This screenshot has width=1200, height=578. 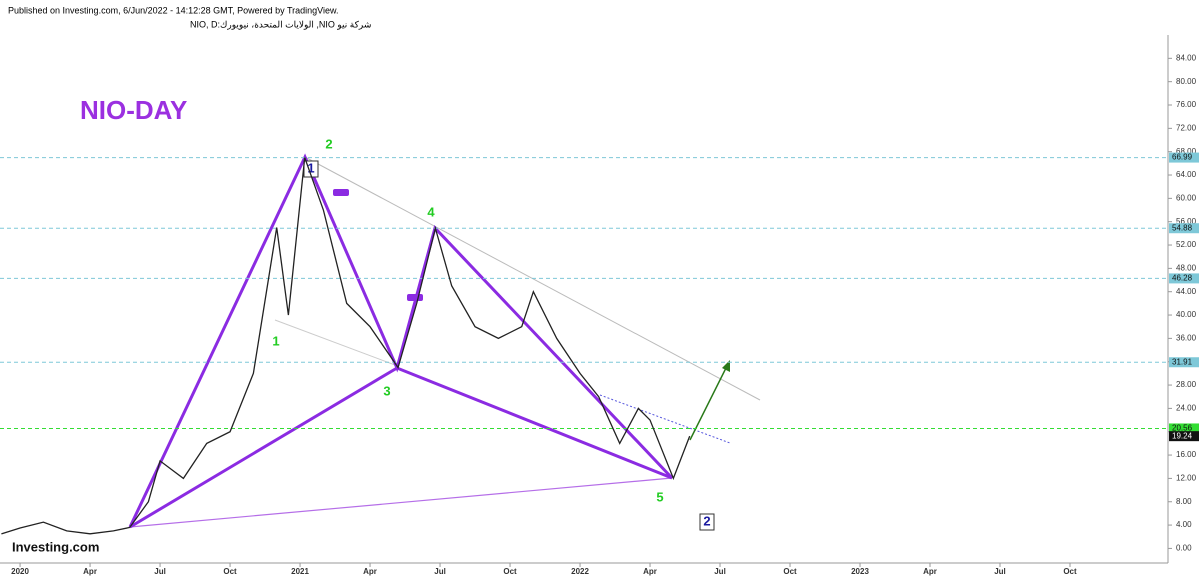 What do you see at coordinates (133, 110) in the screenshot?
I see `chart-title: NIO-DAY` at bounding box center [133, 110].